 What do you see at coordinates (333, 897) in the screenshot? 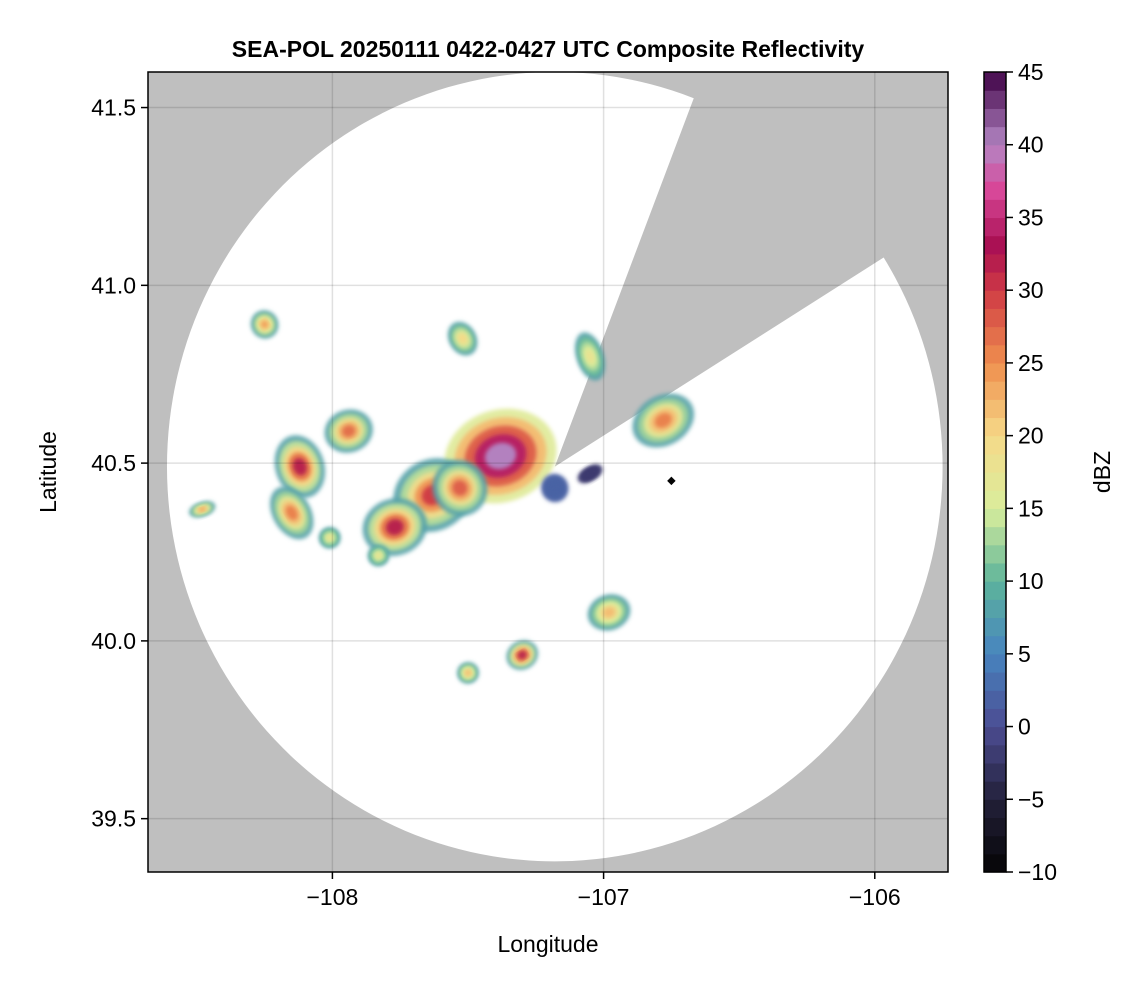
I see `x-tick-label: −108` at bounding box center [333, 897].